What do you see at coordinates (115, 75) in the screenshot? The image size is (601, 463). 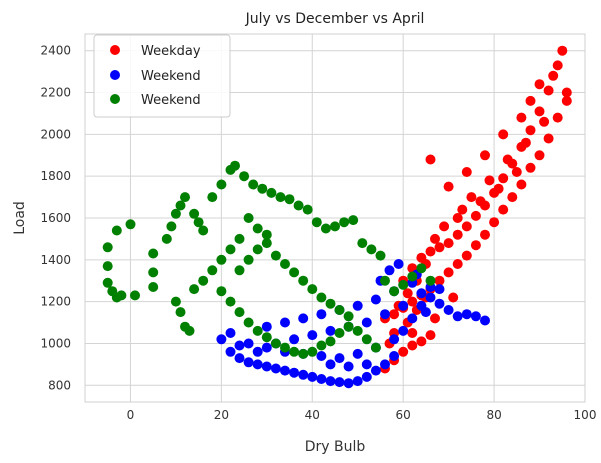 I see `legend-marker-weekend-blue` at bounding box center [115, 75].